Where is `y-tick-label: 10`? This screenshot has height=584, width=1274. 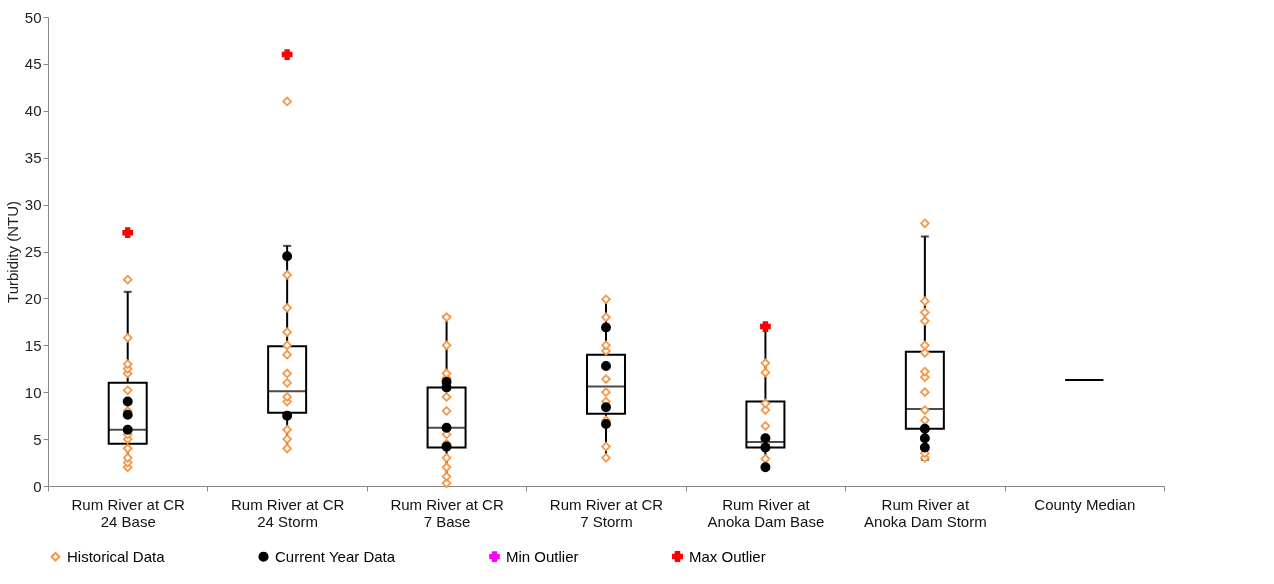 y-tick-label: 10 is located at coordinates (33, 392).